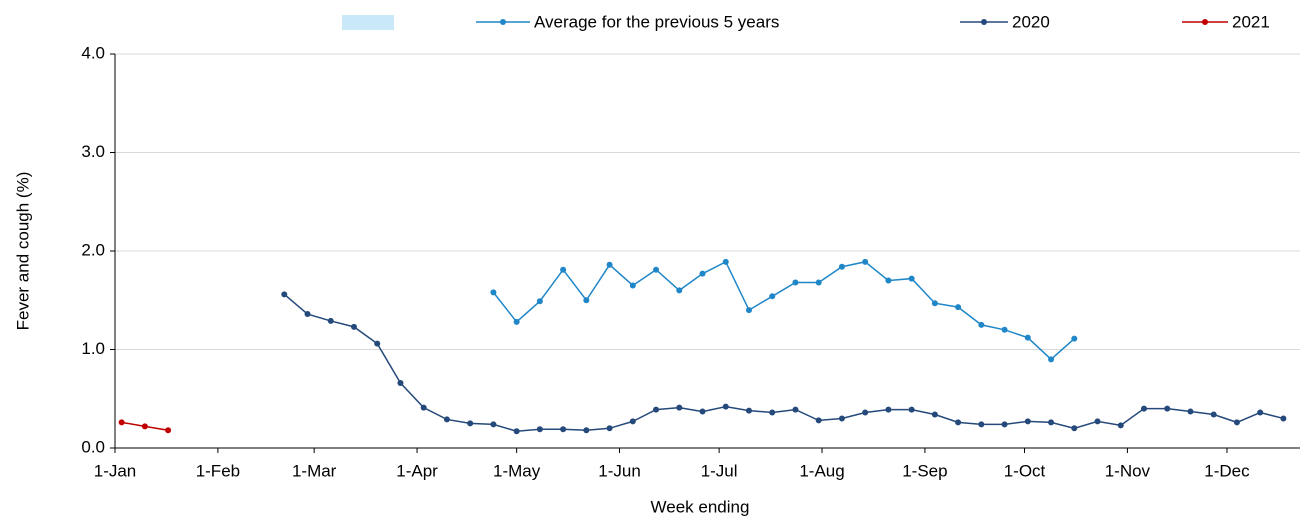 The image size is (1301, 519). I want to click on x-tick-label: 1-Jun, so click(619, 470).